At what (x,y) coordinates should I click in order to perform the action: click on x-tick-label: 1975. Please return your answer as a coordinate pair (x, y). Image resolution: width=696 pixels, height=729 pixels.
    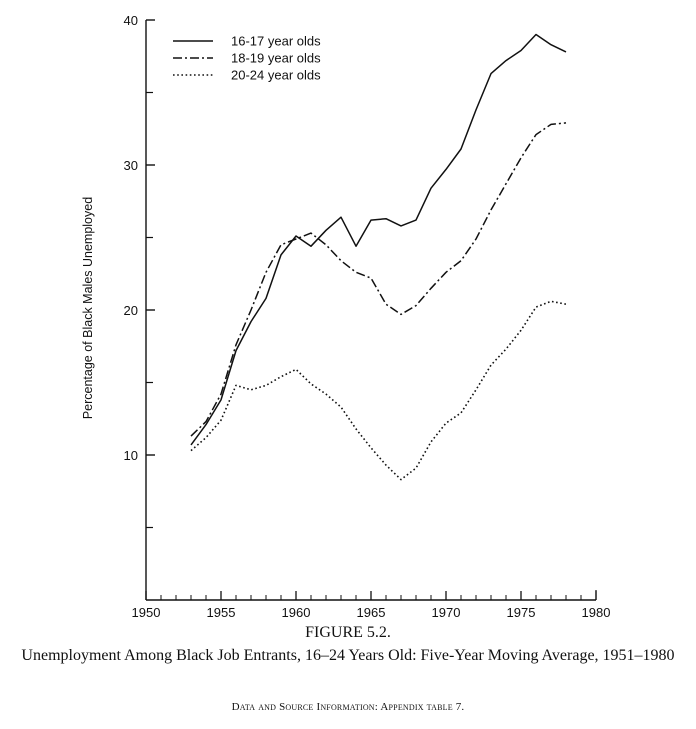
    Looking at the image, I should click on (521, 612).